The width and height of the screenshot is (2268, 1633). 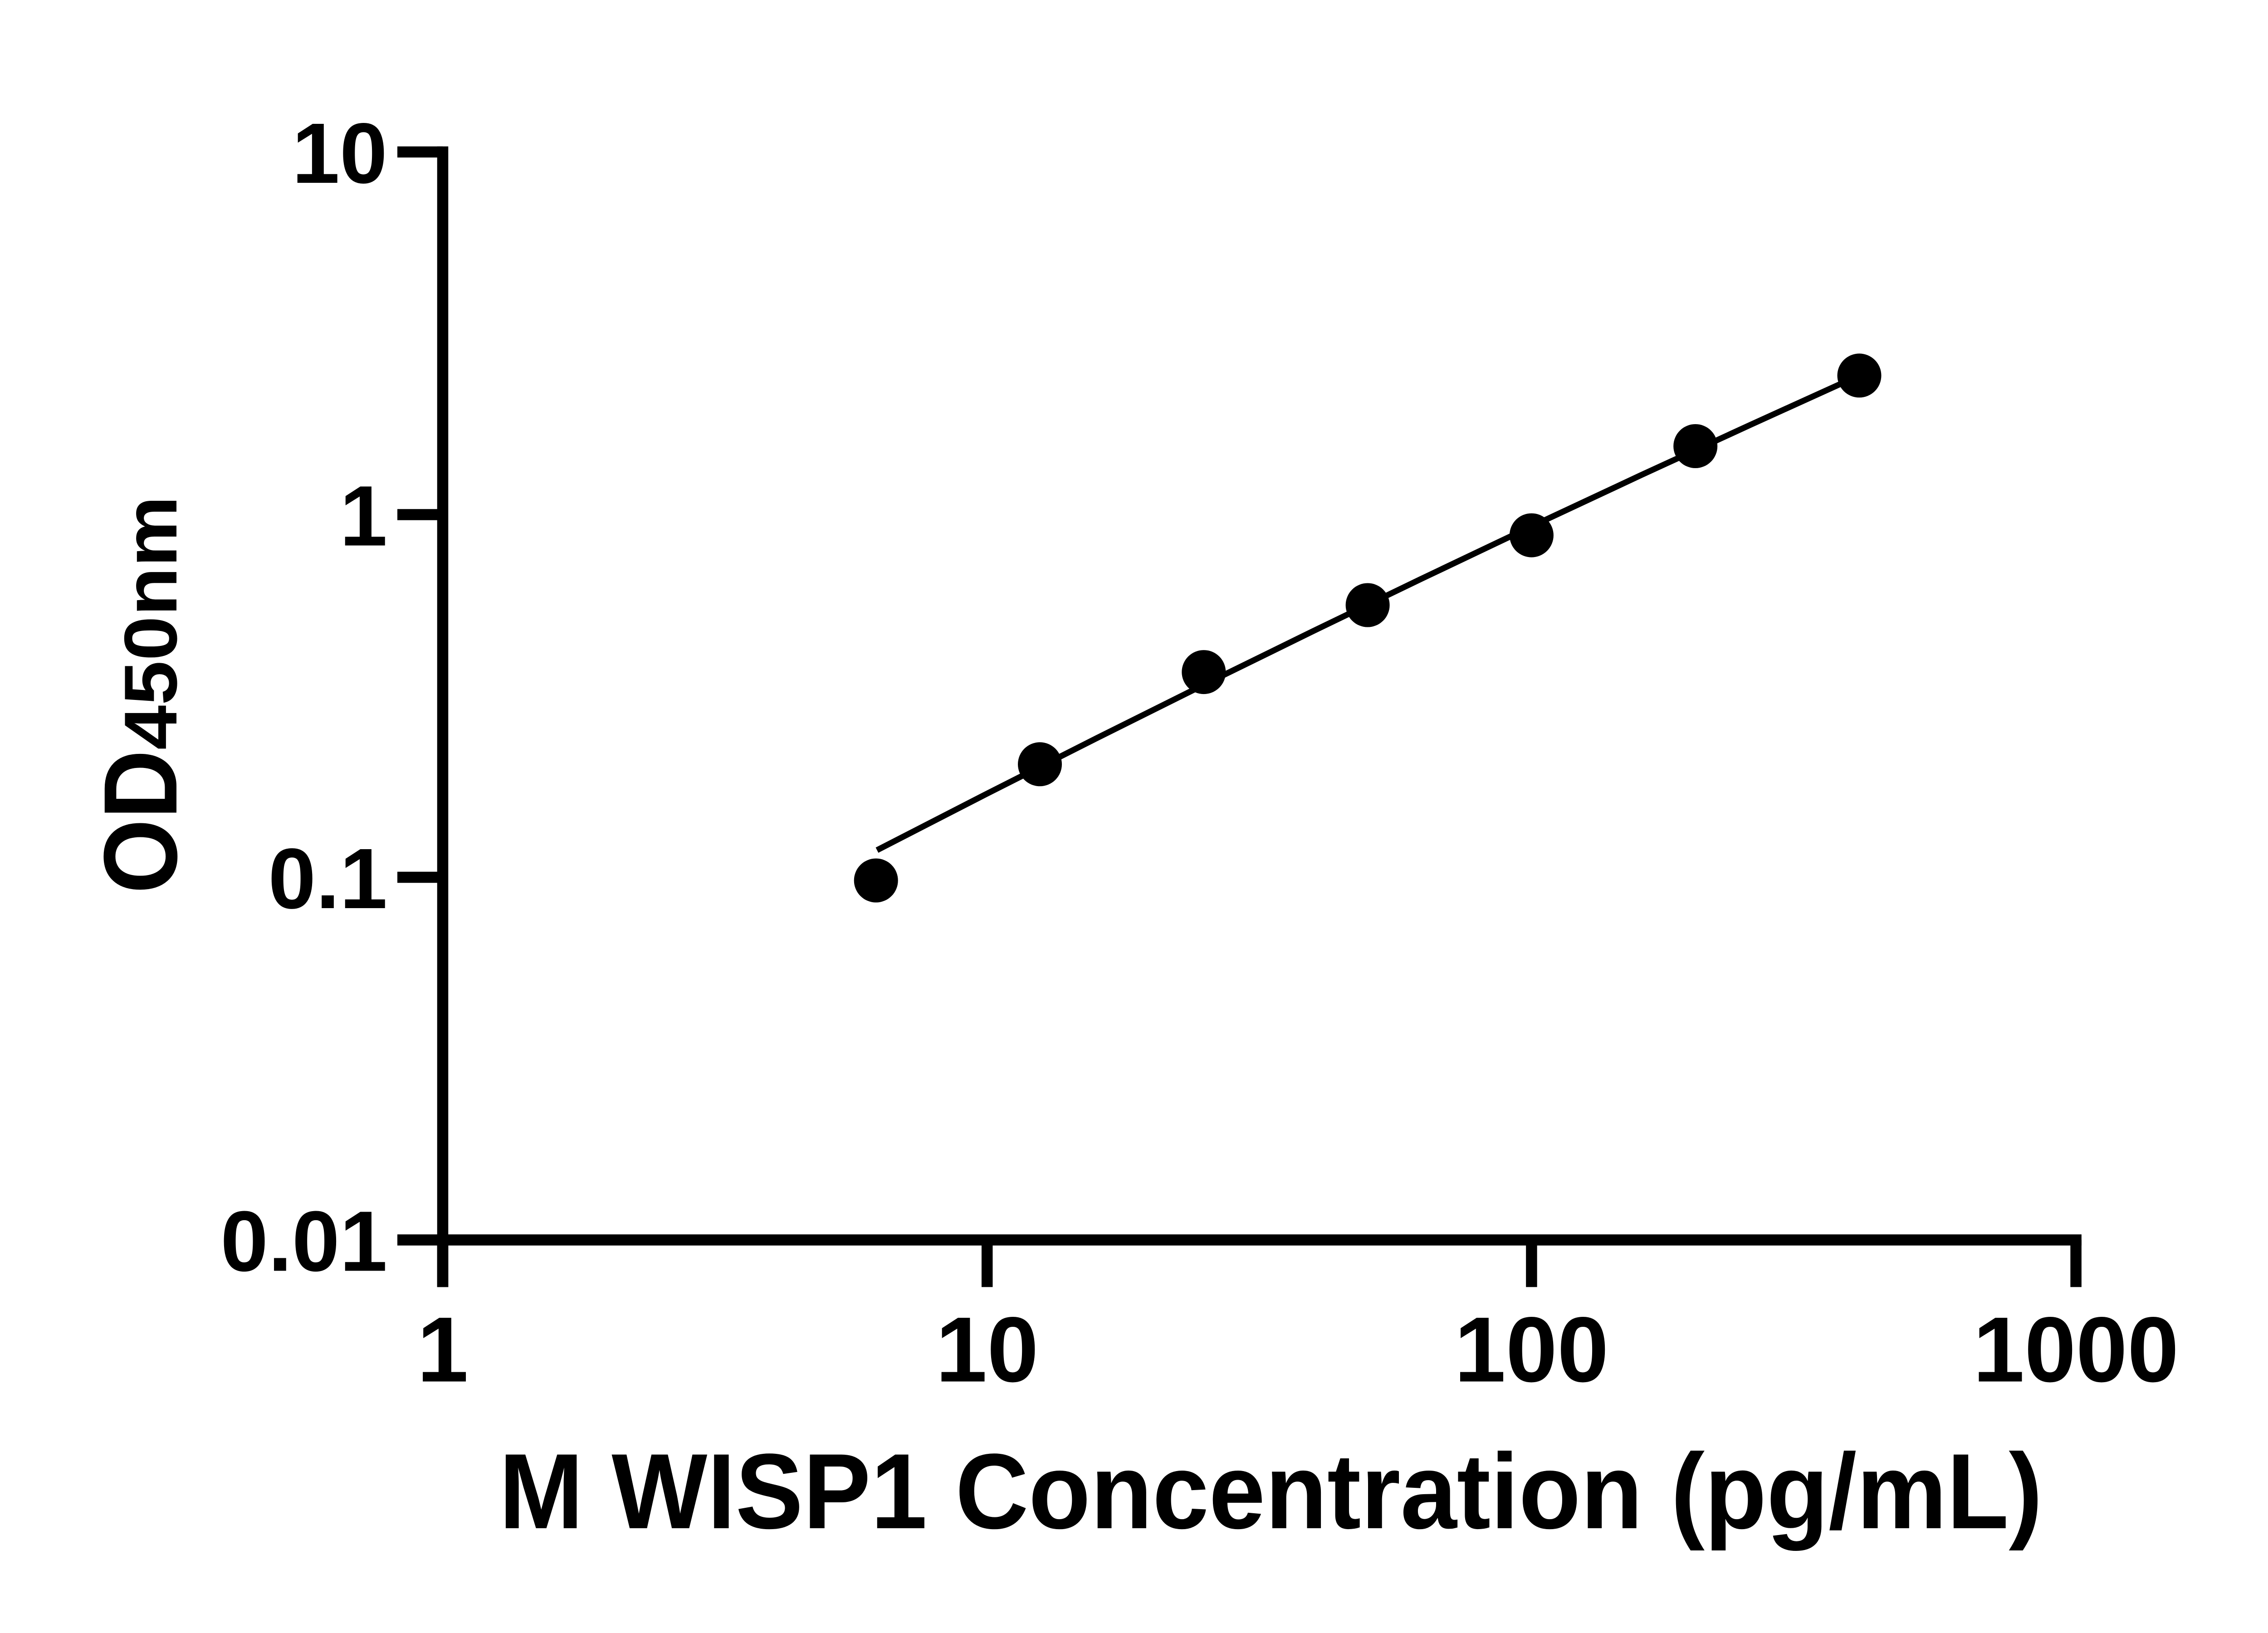 I want to click on x-tick-label-100: 100, so click(x=1531, y=1350).